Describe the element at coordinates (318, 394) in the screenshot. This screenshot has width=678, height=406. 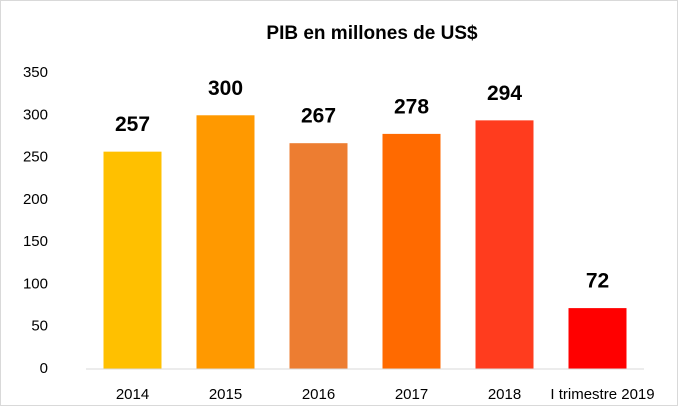
I see `x-tick-label: 2016` at that location.